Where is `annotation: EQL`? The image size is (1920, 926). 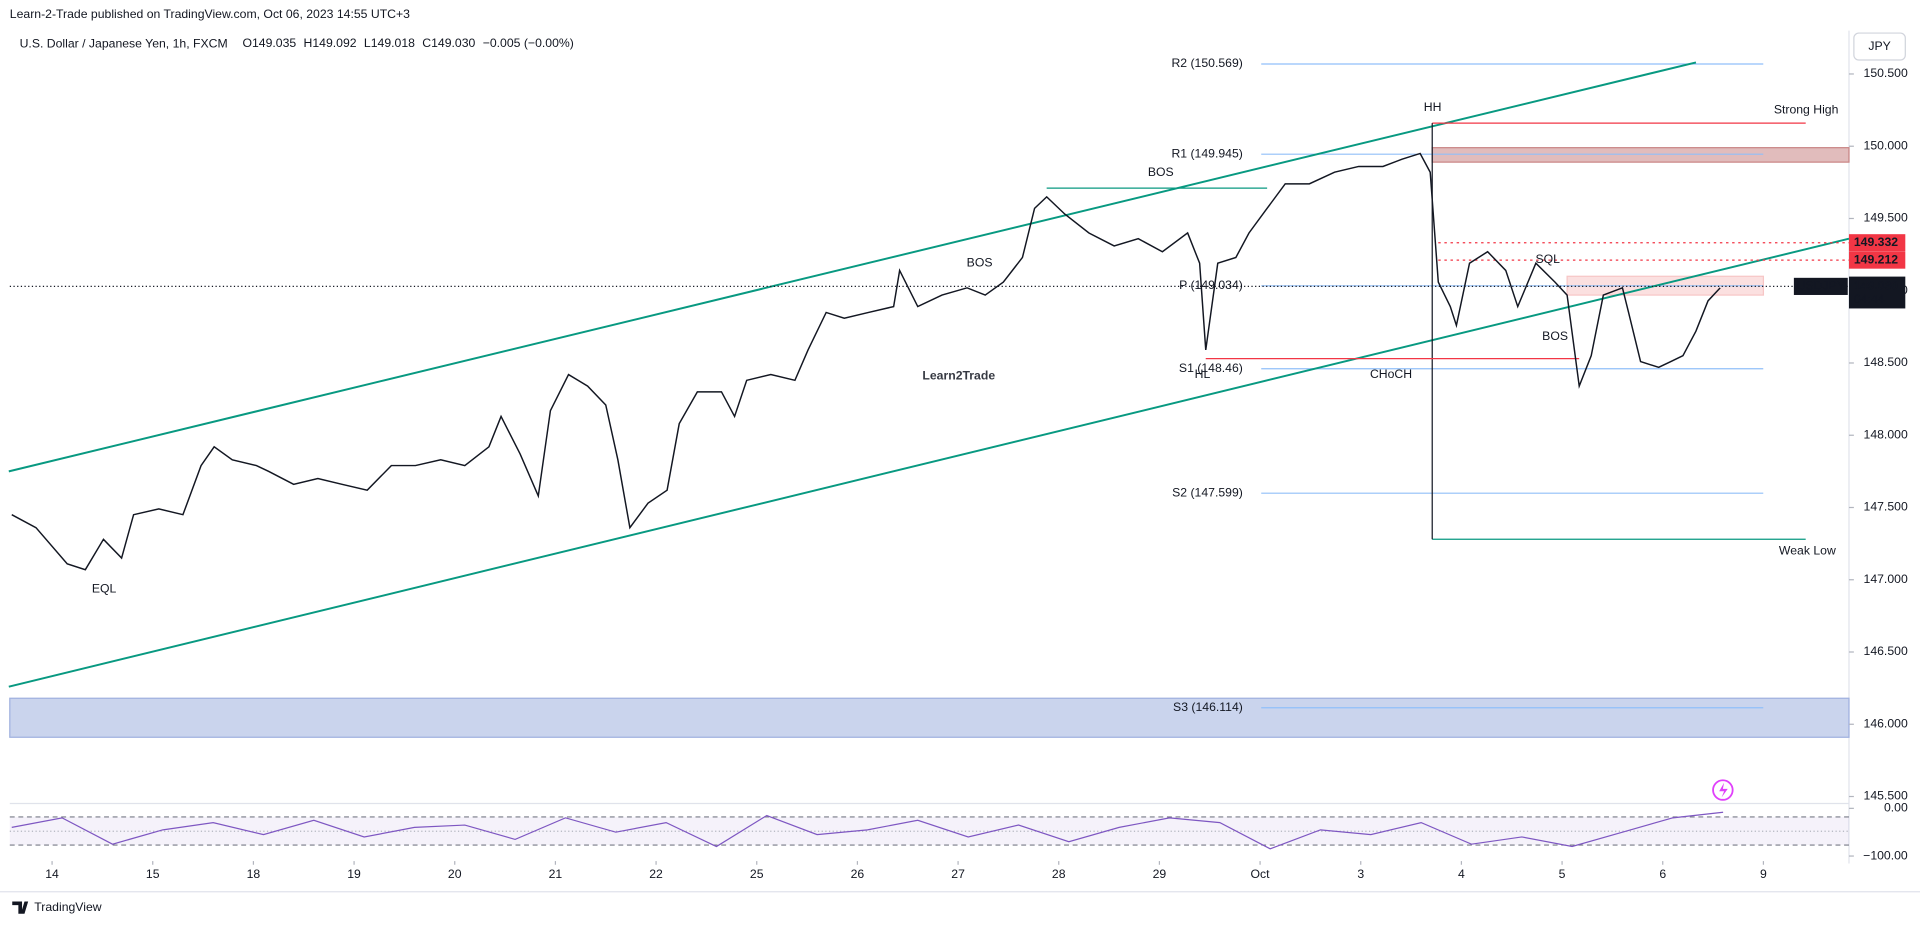 annotation: EQL is located at coordinates (104, 588).